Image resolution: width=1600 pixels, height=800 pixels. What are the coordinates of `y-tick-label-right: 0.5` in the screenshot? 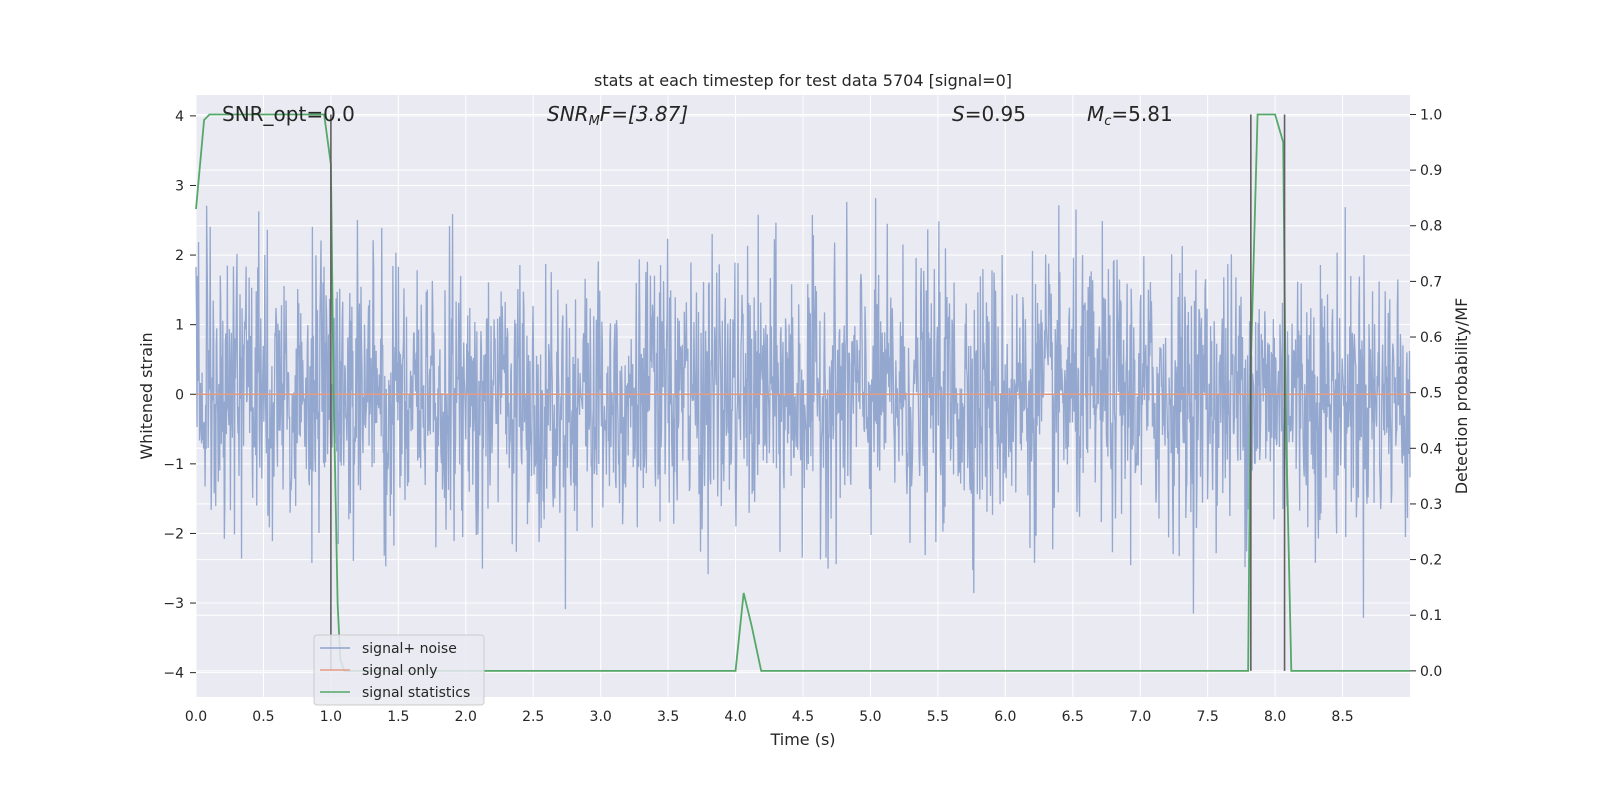 It's located at (1431, 394).